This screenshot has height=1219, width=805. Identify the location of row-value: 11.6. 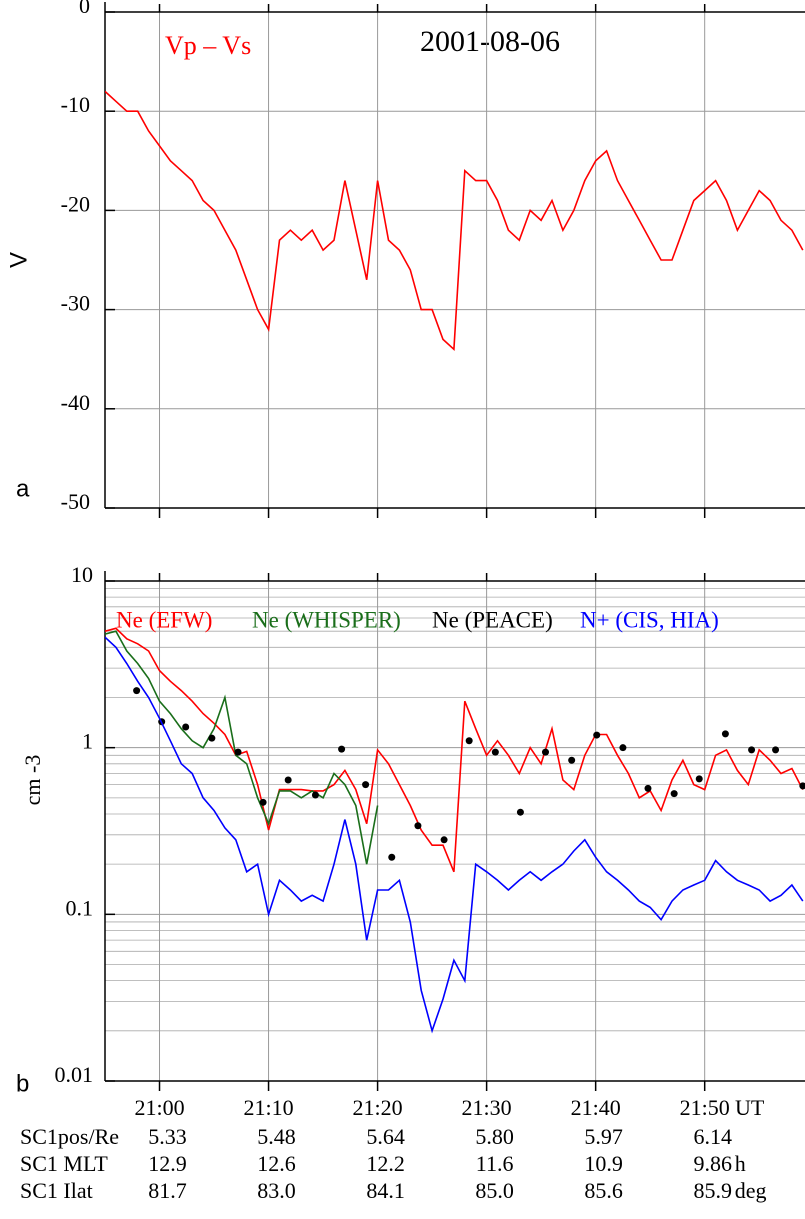
(495, 1163).